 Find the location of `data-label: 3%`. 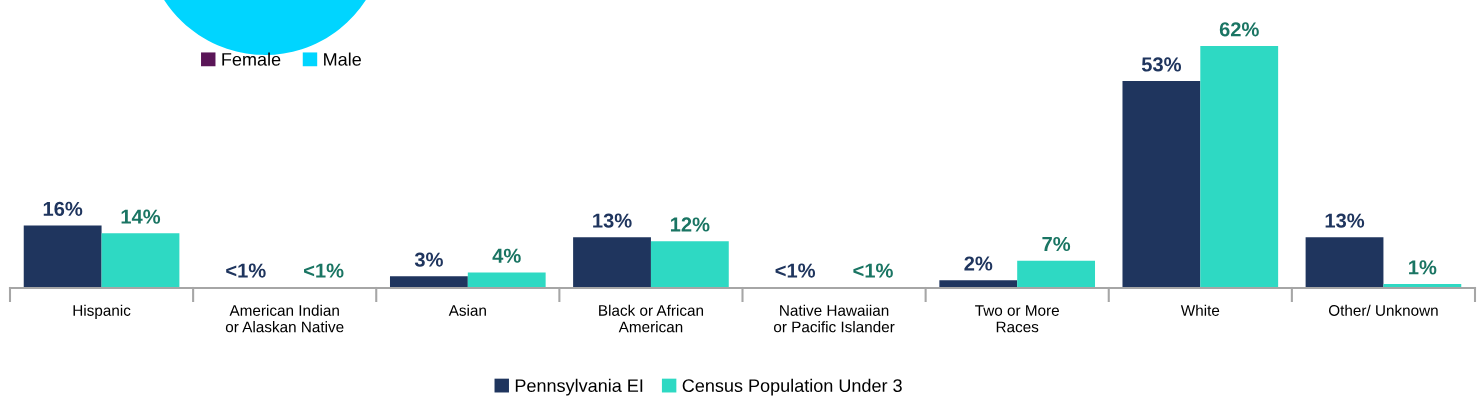

data-label: 3% is located at coordinates (428, 259).